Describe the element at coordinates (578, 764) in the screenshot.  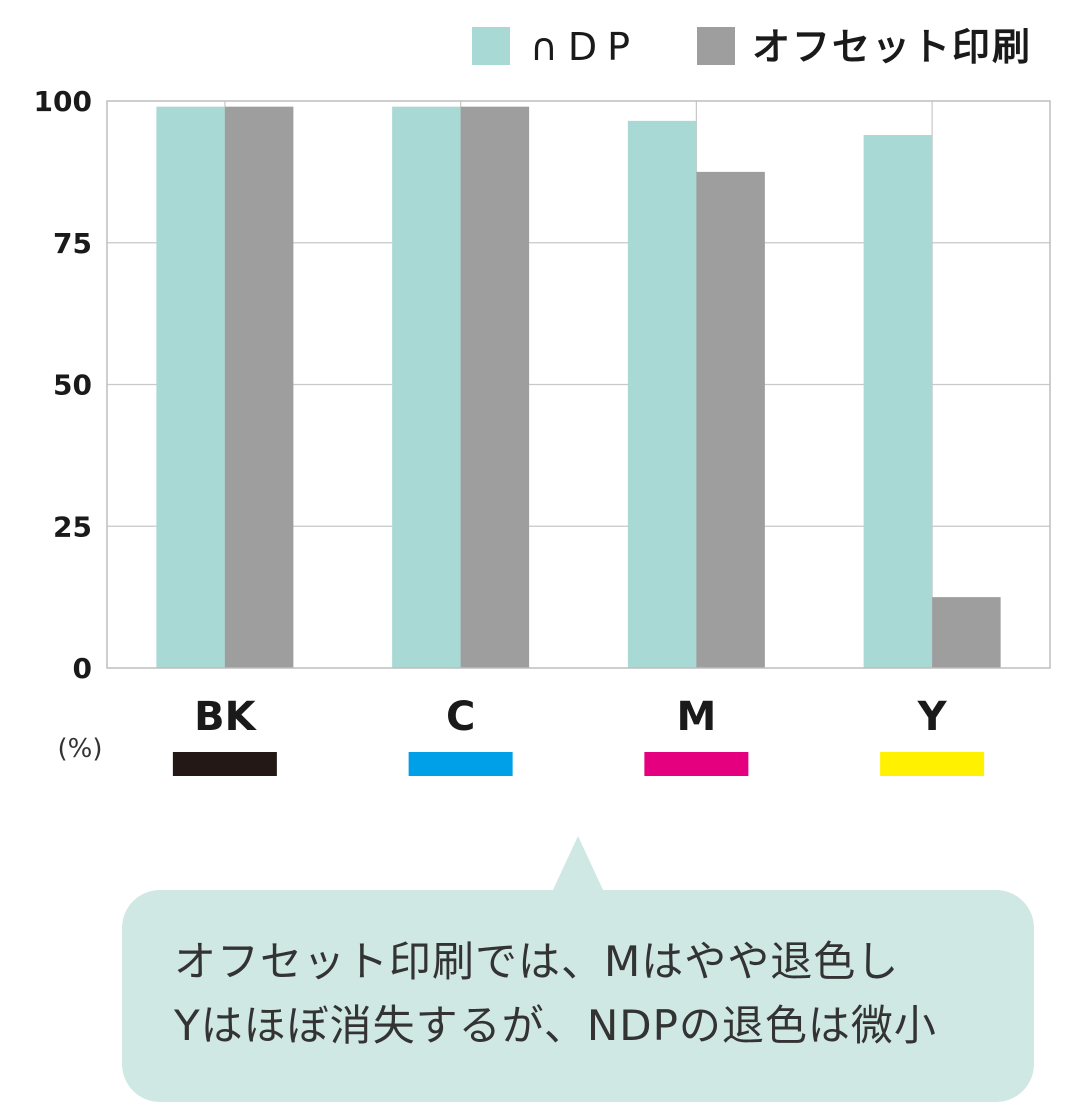
I see `category-color-swatches` at that location.